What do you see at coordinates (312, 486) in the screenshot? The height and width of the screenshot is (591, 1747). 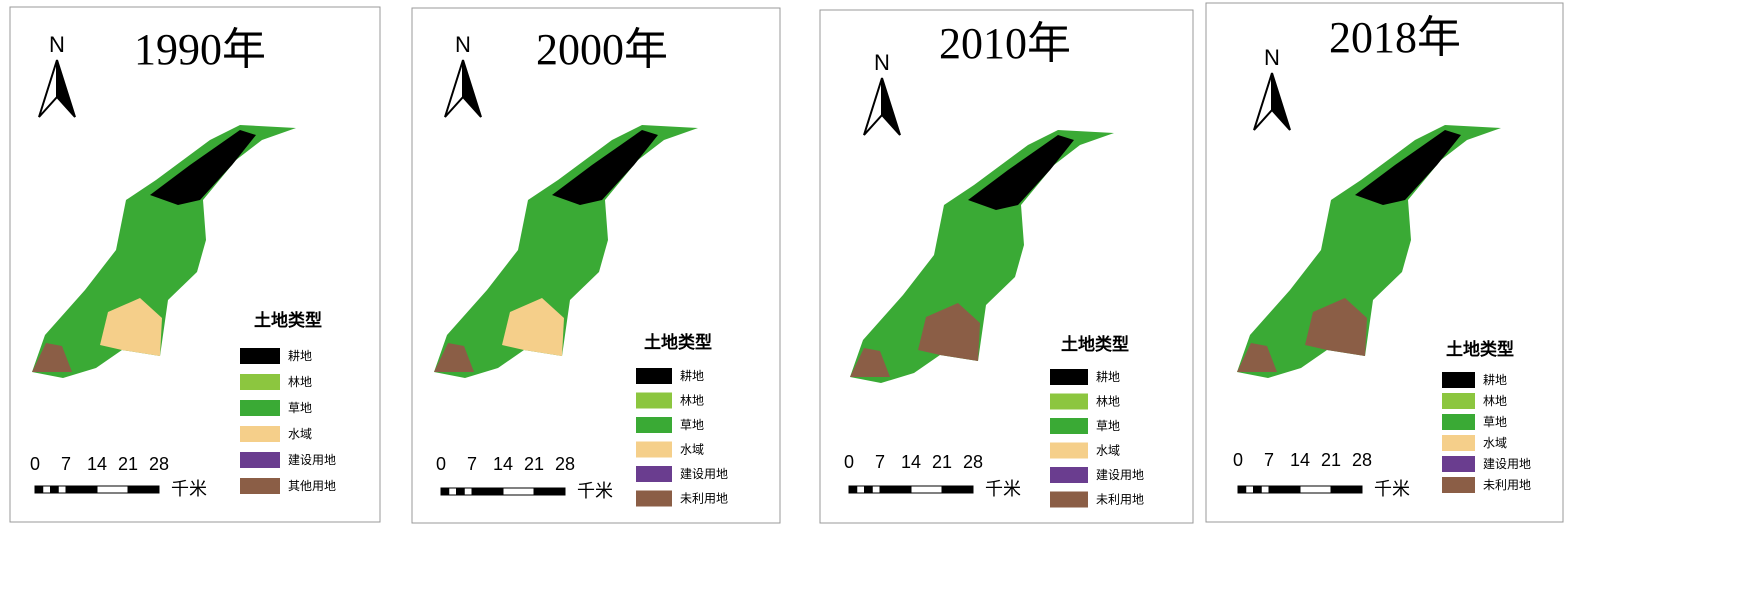 I see `legend-label: 其他用地` at bounding box center [312, 486].